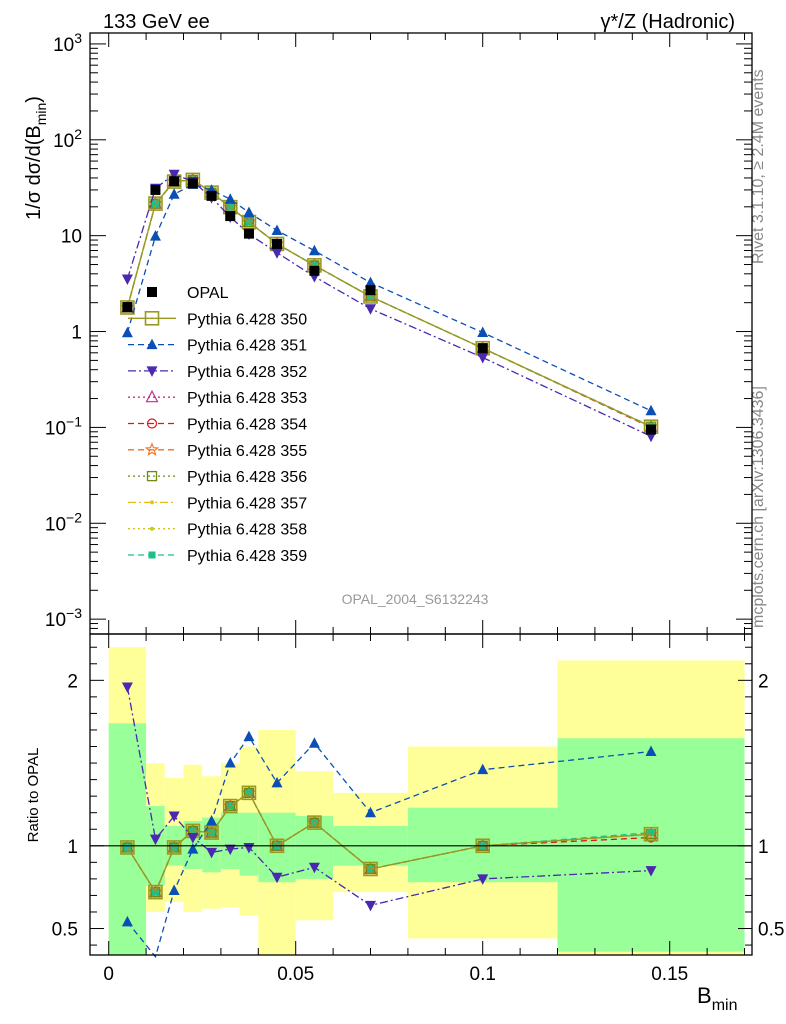  What do you see at coordinates (76, 333) in the screenshot?
I see `main-y-tick-label: 1` at bounding box center [76, 333].